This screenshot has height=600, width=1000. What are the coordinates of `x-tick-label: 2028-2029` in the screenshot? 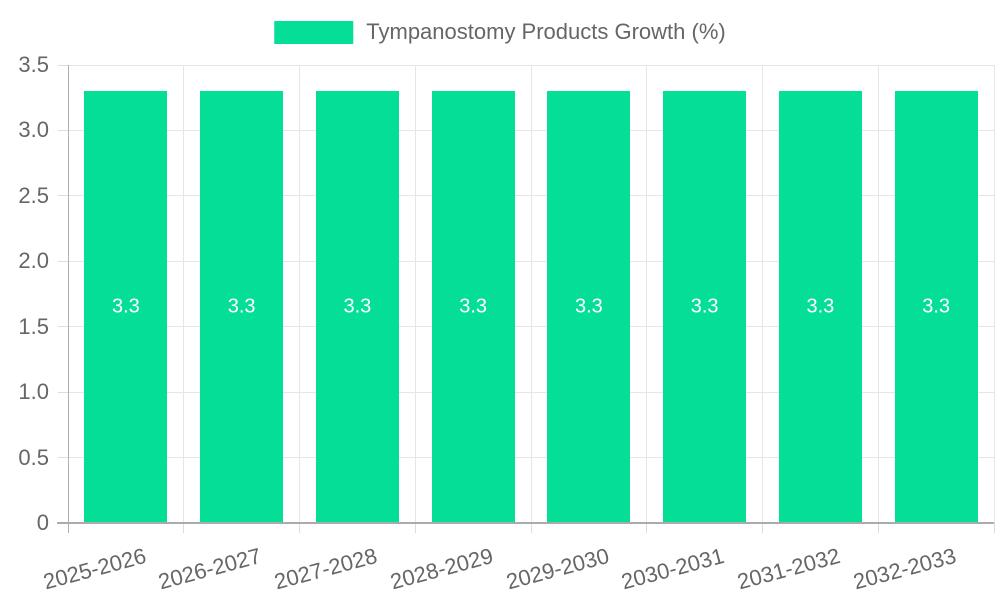 It's located at (441, 569).